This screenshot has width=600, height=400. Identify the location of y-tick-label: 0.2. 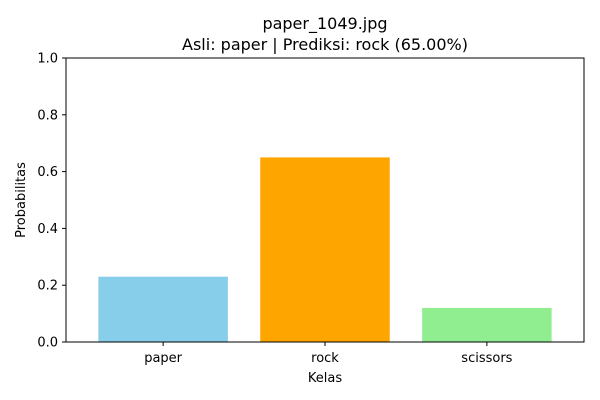
(47, 286).